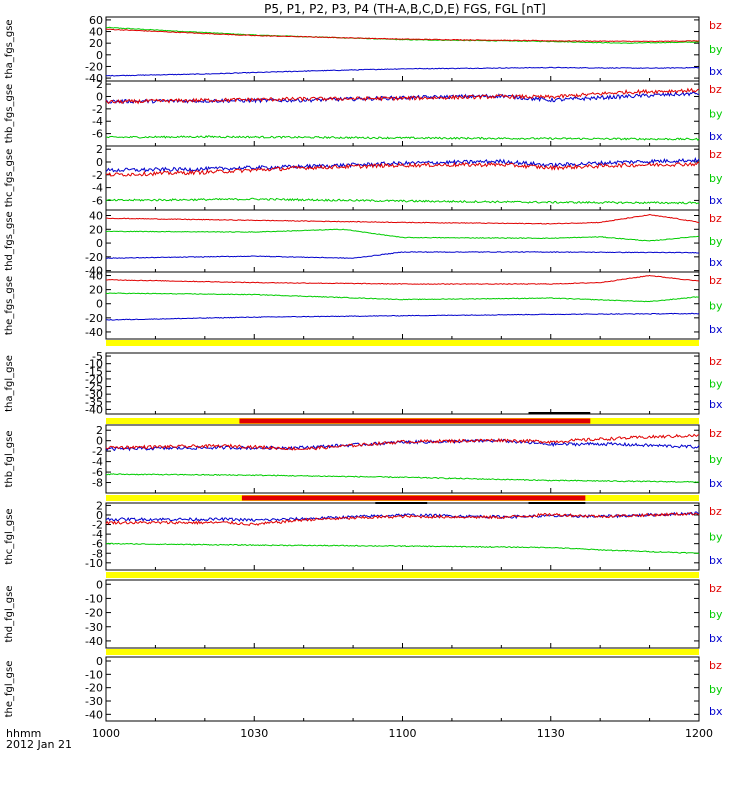 The height and width of the screenshot is (800, 750). What do you see at coordinates (106, 733) in the screenshot?
I see `x-tick-label: 1000` at bounding box center [106, 733].